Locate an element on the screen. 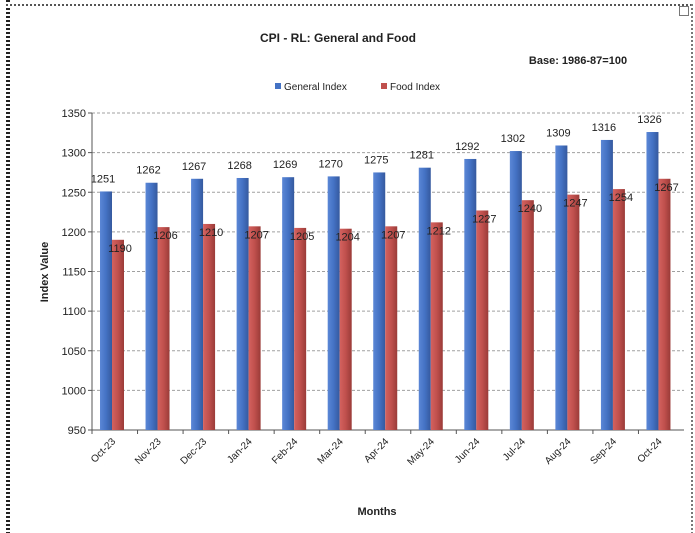 The height and width of the screenshot is (533, 695). y-tick-label: 1000 is located at coordinates (74, 391).